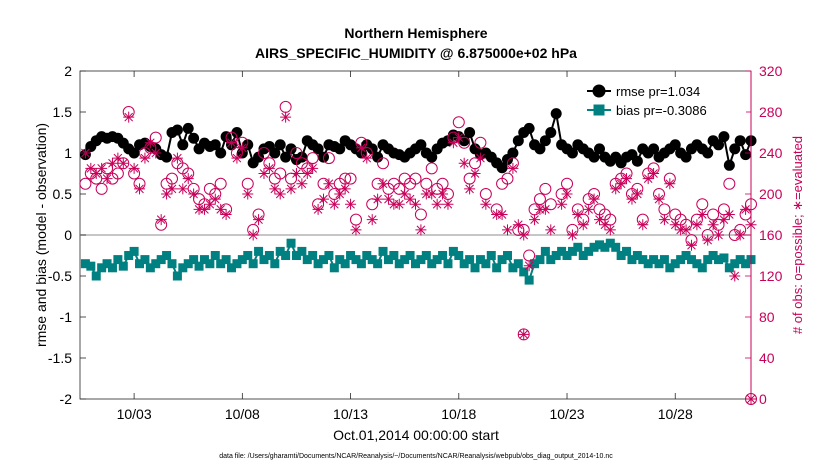  Describe the element at coordinates (524, 334) in the screenshot. I see `evaluated-point-outlier` at that location.